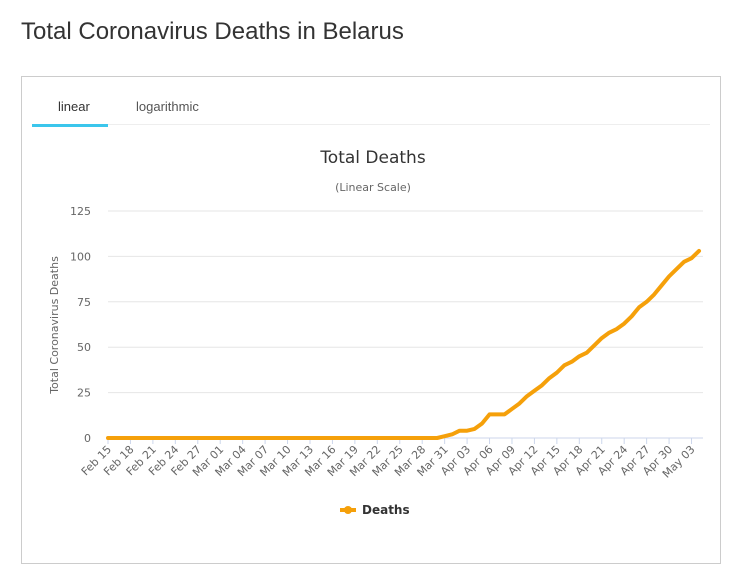  Describe the element at coordinates (372, 158) in the screenshot. I see `chart-title: Total Deaths` at that location.